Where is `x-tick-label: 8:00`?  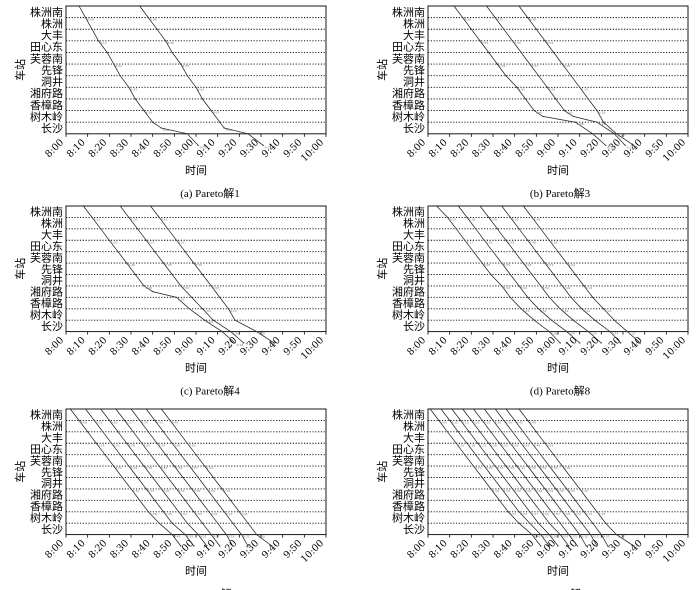
x-tick-label: 8:00 is located at coordinates (416, 346).